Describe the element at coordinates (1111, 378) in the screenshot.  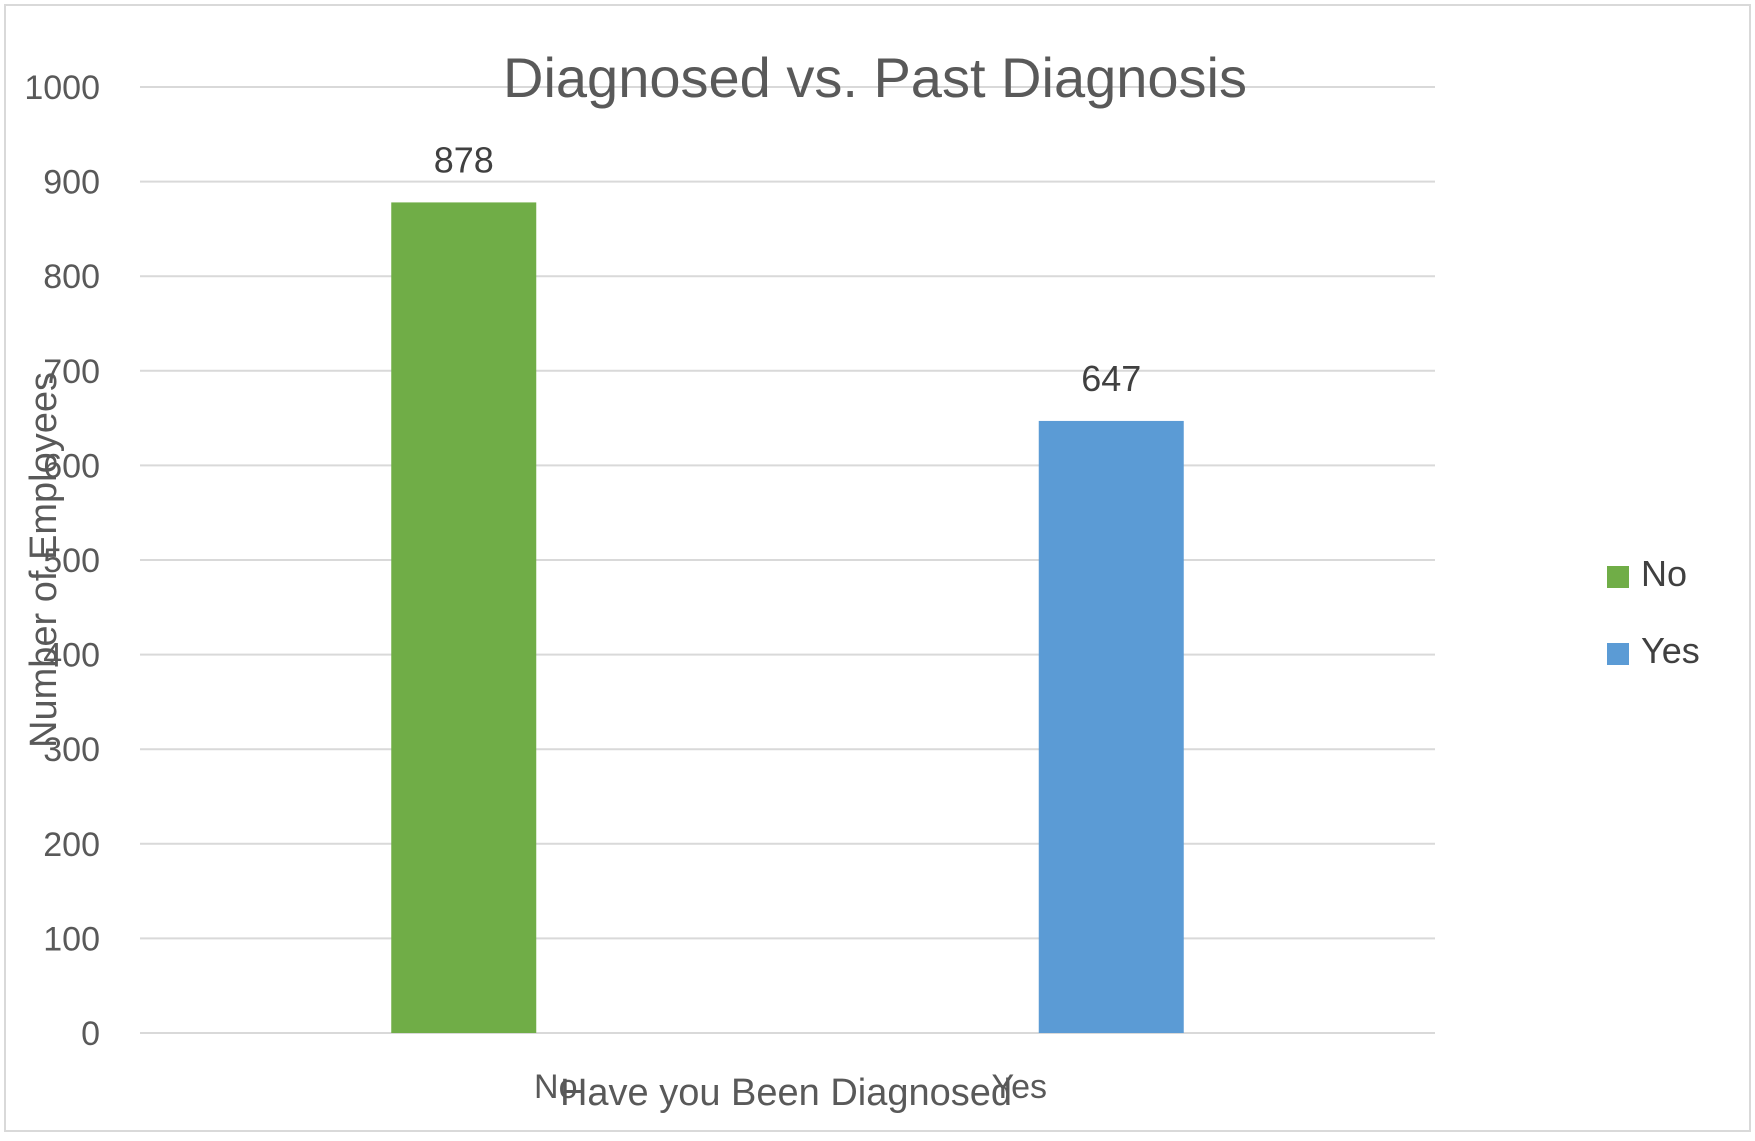
I see `data-label-yes: 647` at that location.